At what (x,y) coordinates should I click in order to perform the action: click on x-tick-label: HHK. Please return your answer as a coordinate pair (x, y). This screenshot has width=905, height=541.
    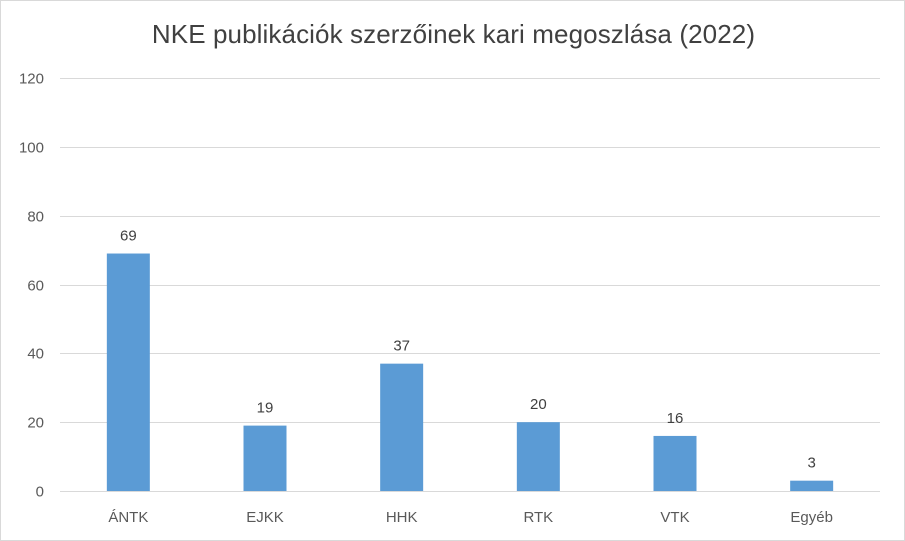
    Looking at the image, I should click on (402, 517).